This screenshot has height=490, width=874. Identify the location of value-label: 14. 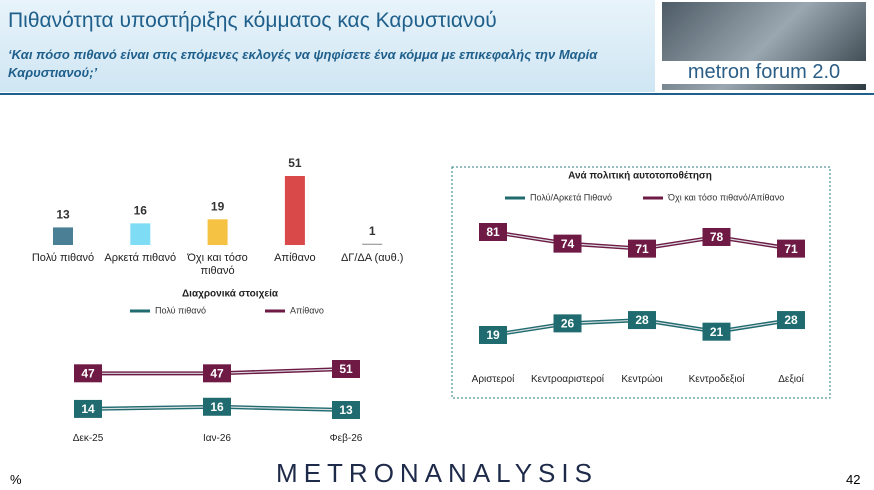
(88, 409).